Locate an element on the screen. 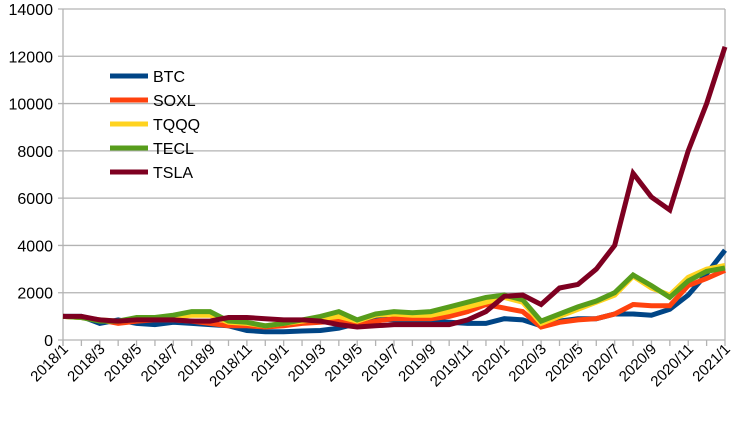 The width and height of the screenshot is (756, 430). series-line-tecl is located at coordinates (394, 297).